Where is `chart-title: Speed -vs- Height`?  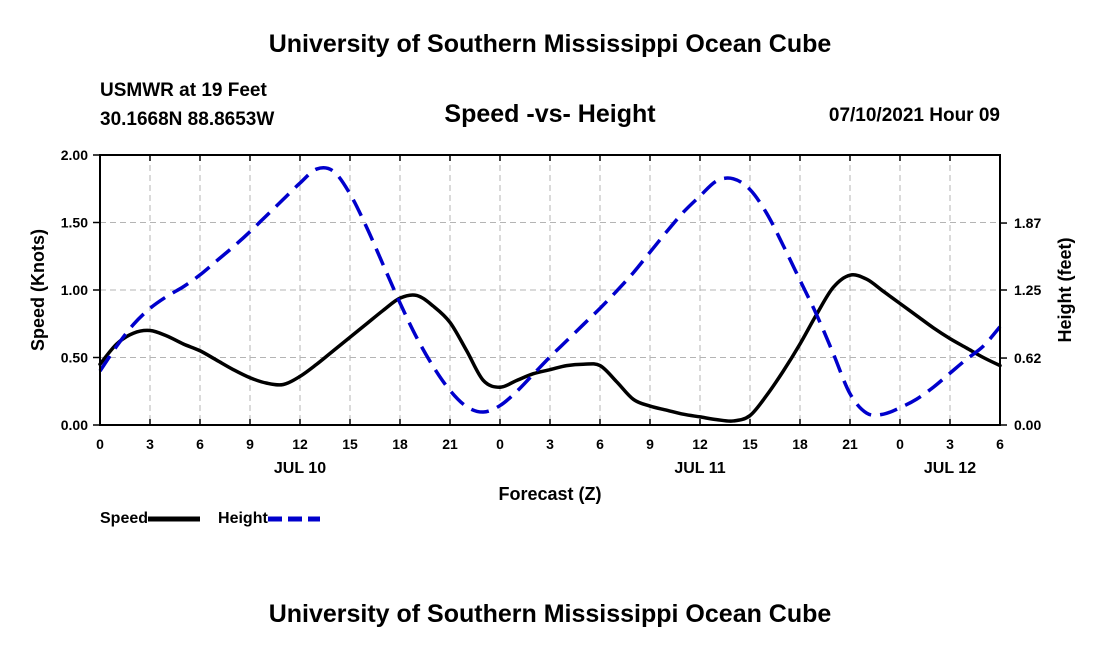
chart-title: Speed -vs- Height is located at coordinates (550, 114).